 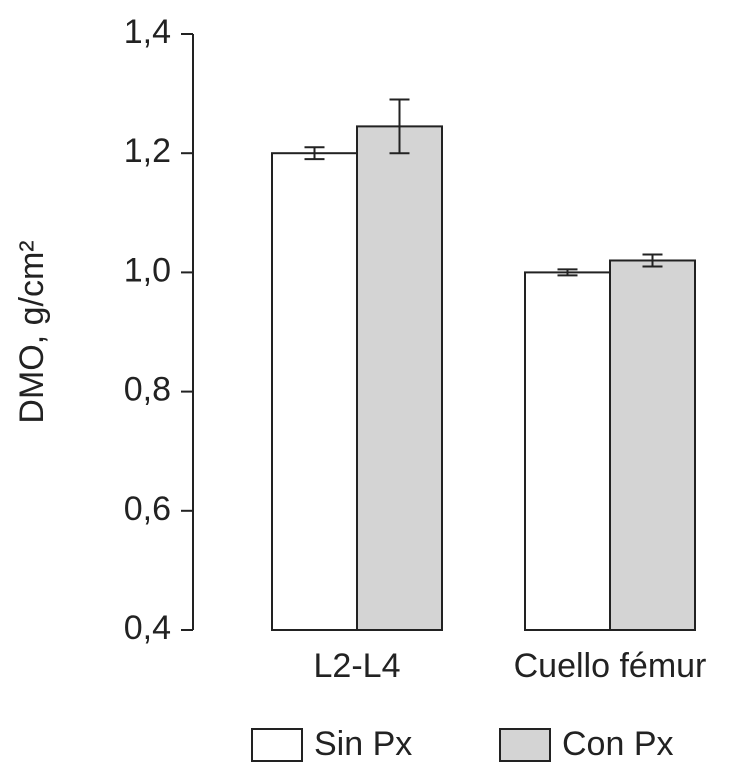 I want to click on x-tick-label: Cuello fémur, so click(x=610, y=666).